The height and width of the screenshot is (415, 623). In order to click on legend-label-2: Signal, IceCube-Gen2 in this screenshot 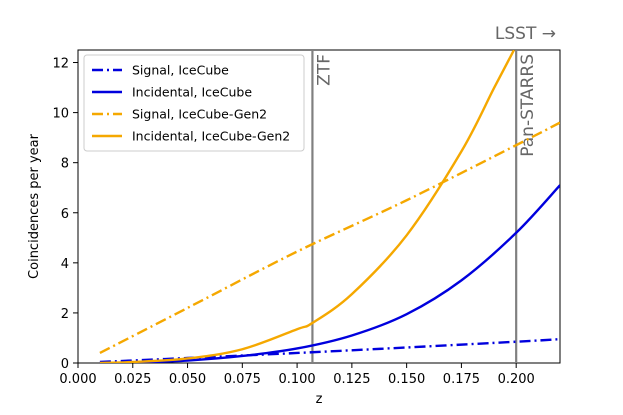, I will do `click(199, 114)`.